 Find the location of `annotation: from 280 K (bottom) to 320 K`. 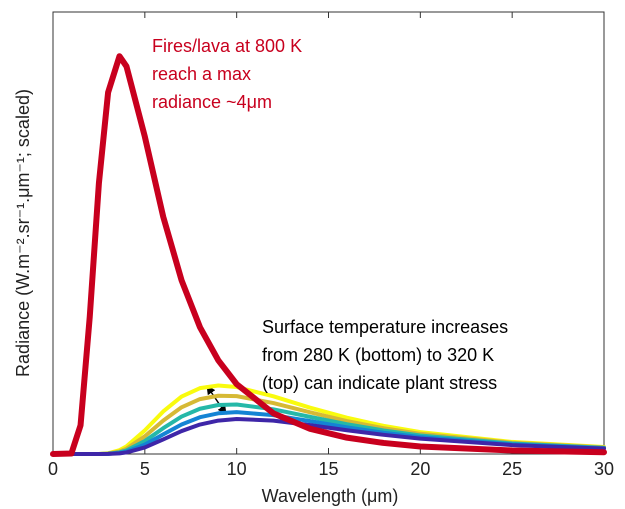

annotation: from 280 K (bottom) to 320 K is located at coordinates (378, 355).